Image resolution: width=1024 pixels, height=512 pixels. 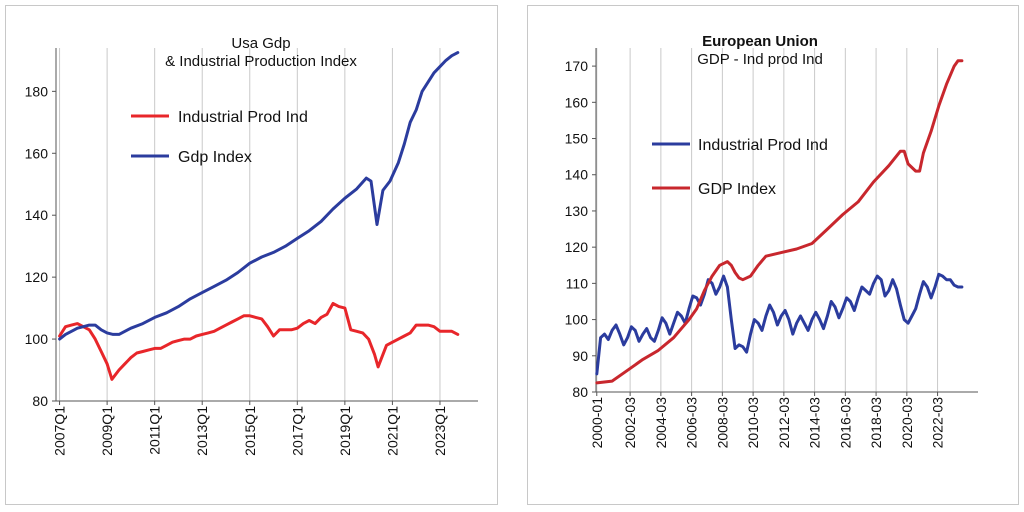 I want to click on usa-x-tick-label-5: 2017Q1, so click(x=297, y=431).